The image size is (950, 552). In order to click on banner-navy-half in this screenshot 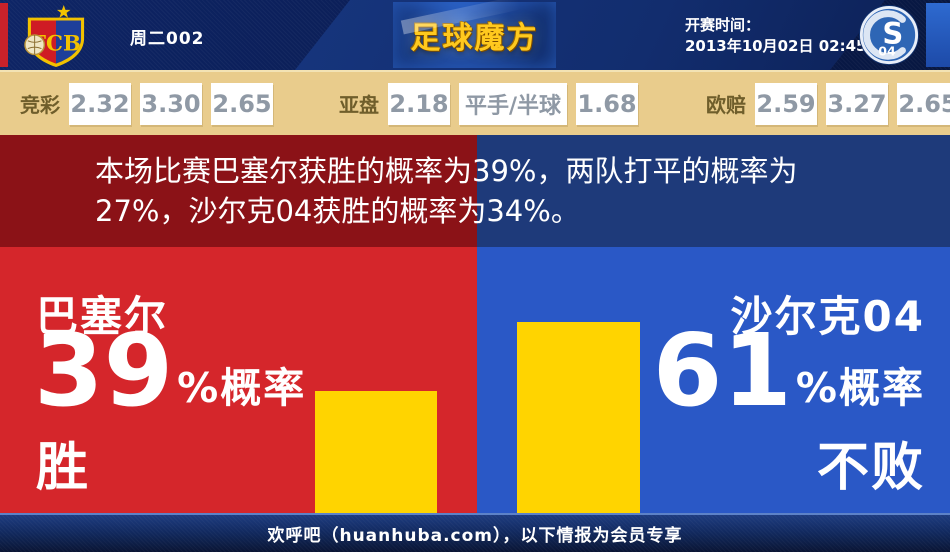, I will do `click(713, 191)`.